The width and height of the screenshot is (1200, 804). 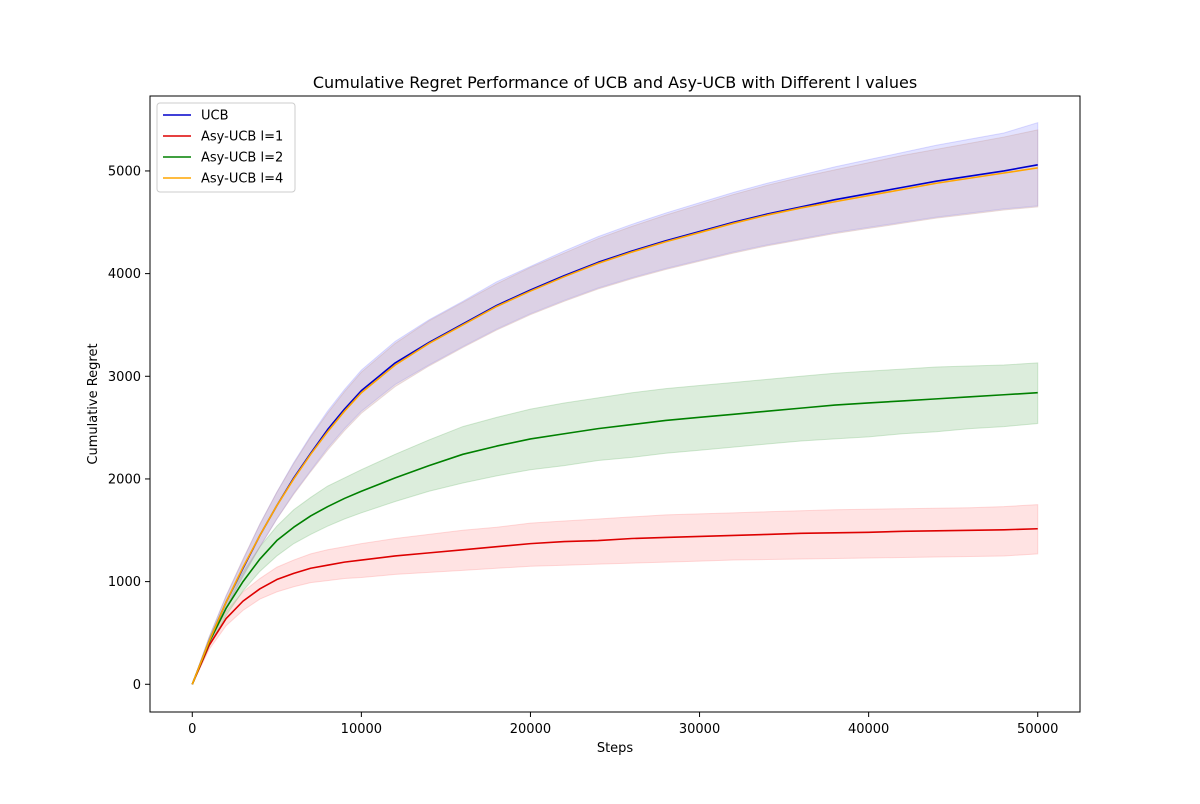 I want to click on x-tick-label: 30000, so click(x=699, y=729).